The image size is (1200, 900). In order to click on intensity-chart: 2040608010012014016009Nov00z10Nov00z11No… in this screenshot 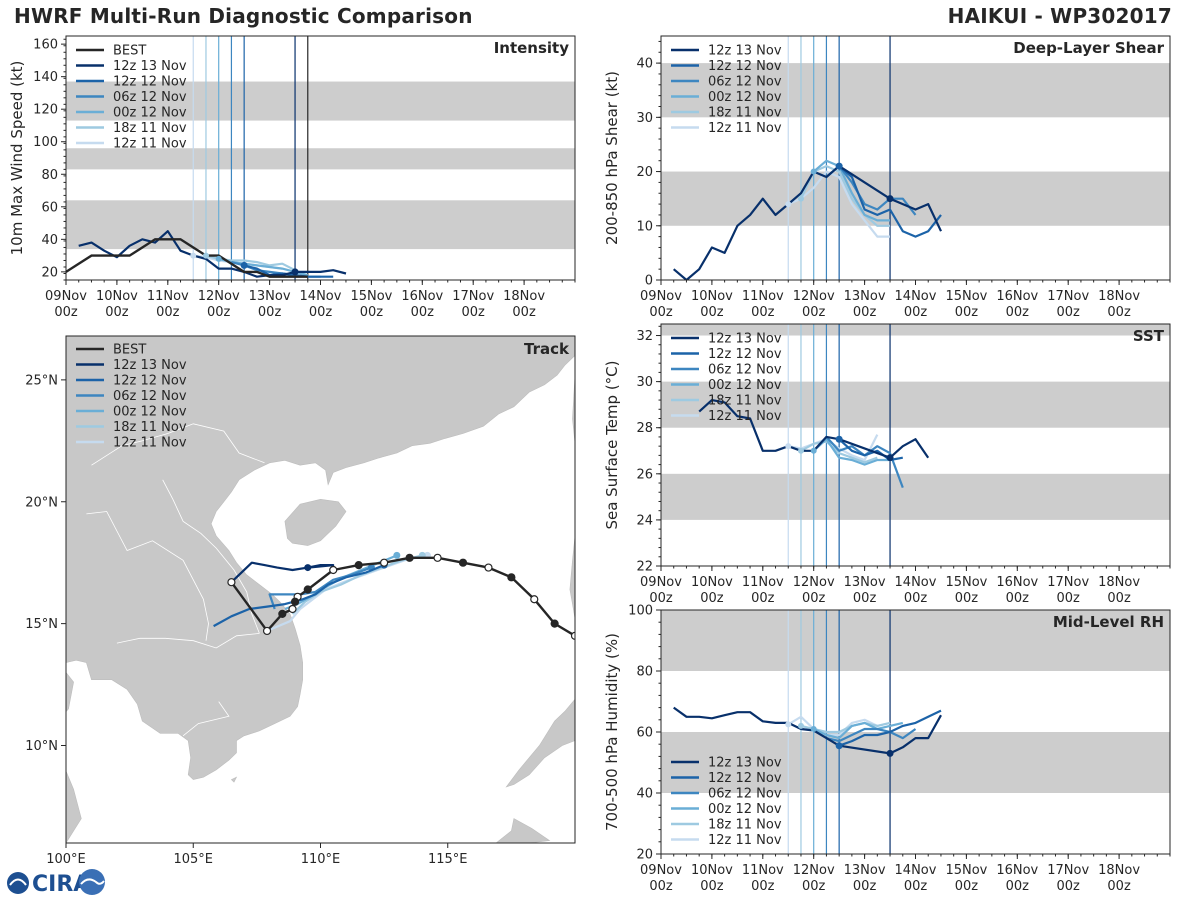, I will do `click(292, 177)`.